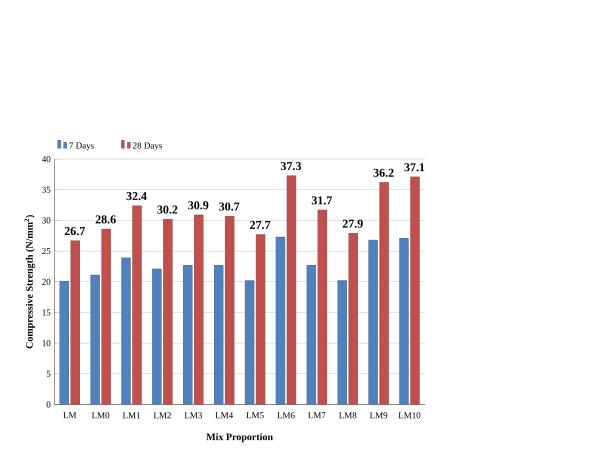 The image size is (594, 454). What do you see at coordinates (46, 159) in the screenshot?
I see `y-tick-label: 40` at bounding box center [46, 159].